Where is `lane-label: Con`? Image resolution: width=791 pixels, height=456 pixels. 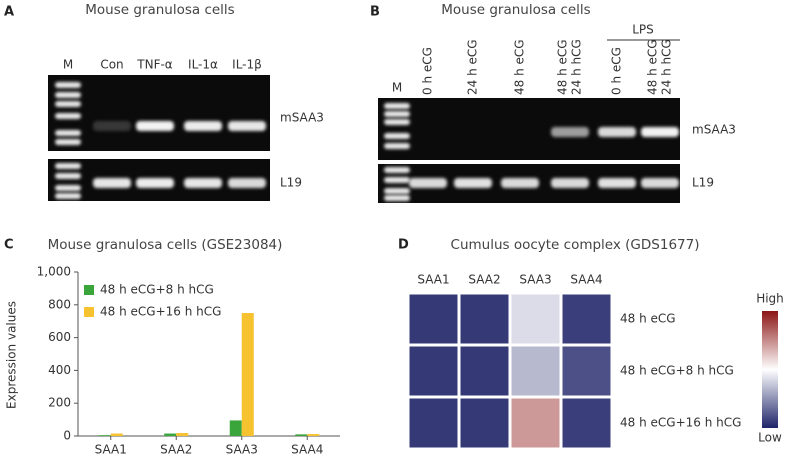
lane-label: Con is located at coordinates (111, 65).